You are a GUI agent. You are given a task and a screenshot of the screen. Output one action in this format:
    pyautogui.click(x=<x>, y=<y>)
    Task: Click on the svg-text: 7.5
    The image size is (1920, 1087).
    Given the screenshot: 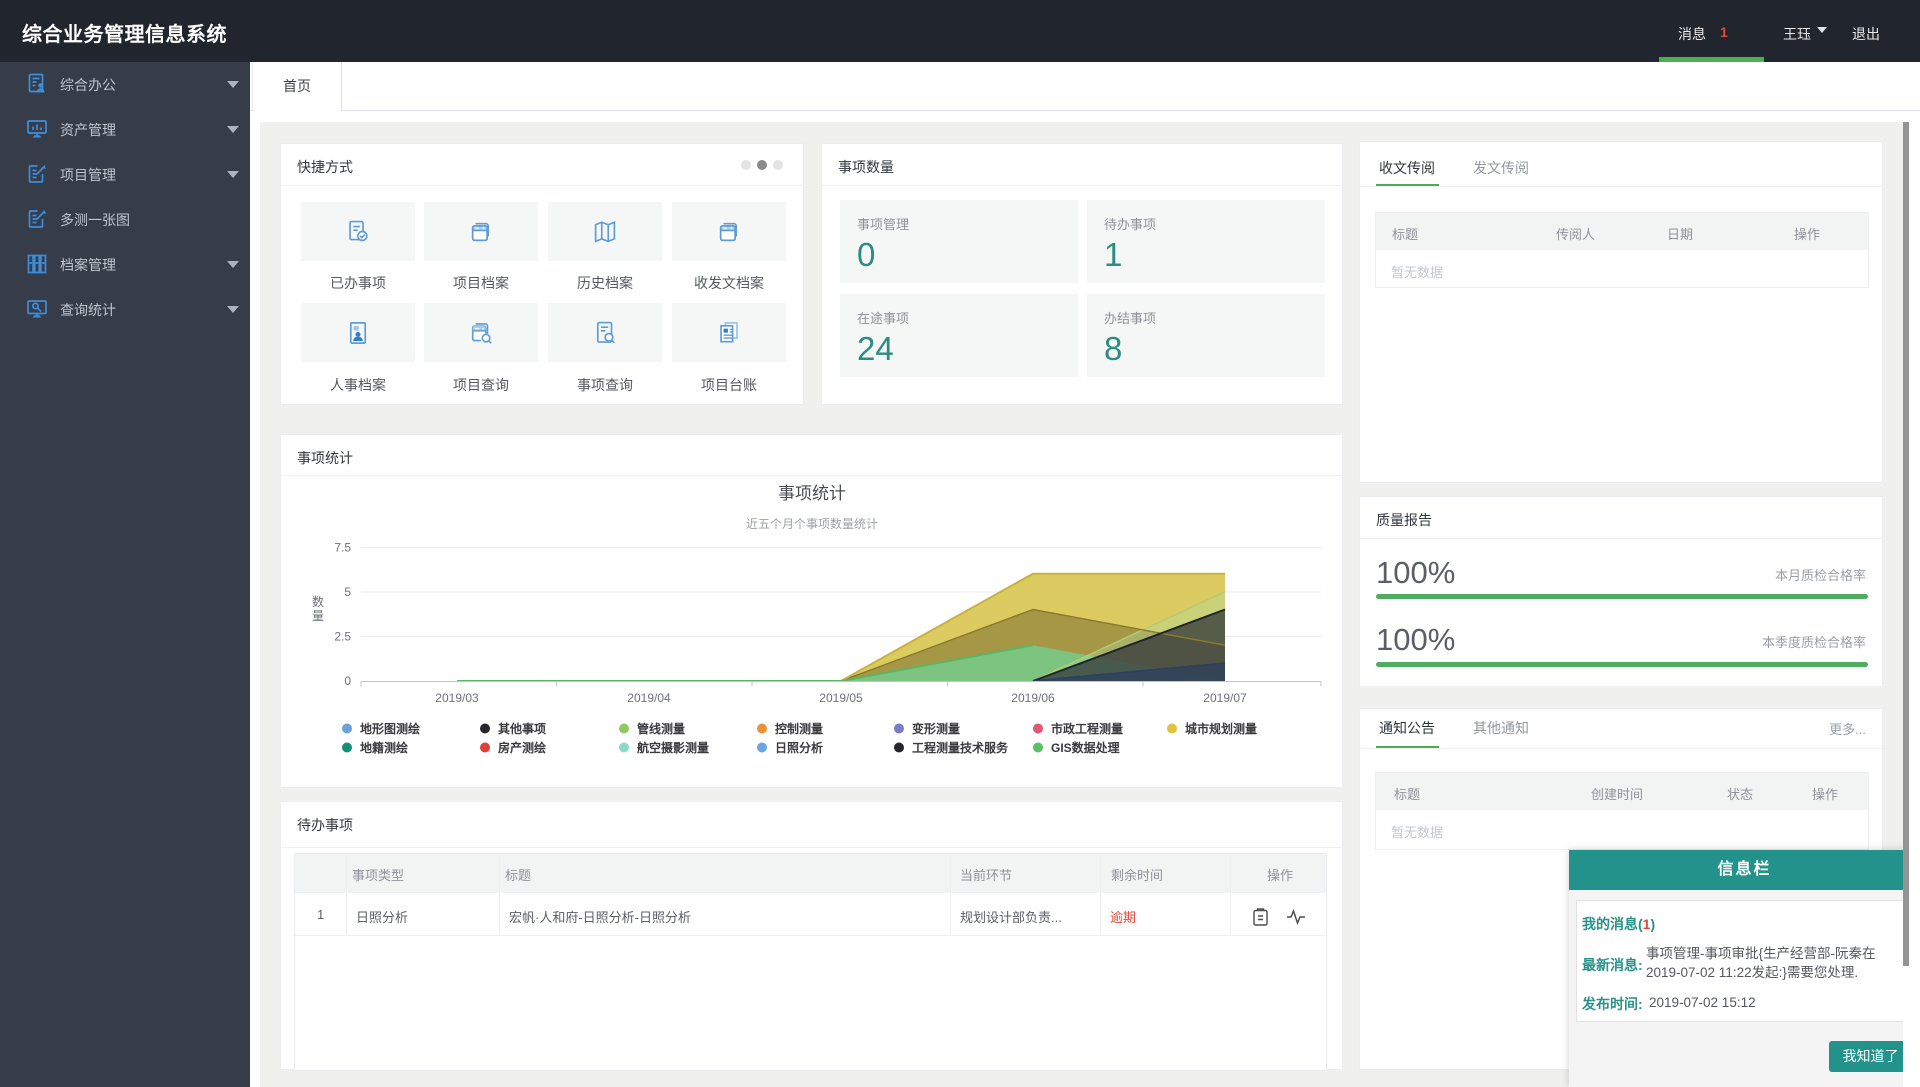 What is the action you would take?
    pyautogui.click(x=342, y=548)
    